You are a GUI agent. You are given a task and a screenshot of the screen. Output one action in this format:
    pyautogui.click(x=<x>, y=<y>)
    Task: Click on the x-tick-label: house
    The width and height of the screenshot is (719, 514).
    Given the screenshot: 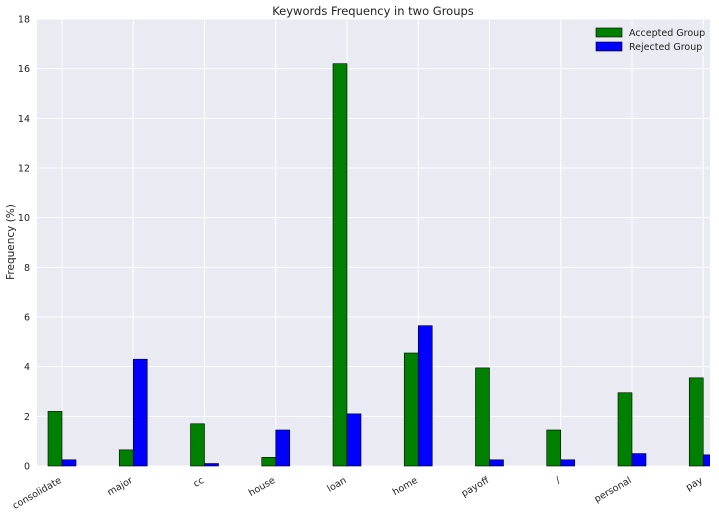 What is the action you would take?
    pyautogui.click(x=262, y=487)
    